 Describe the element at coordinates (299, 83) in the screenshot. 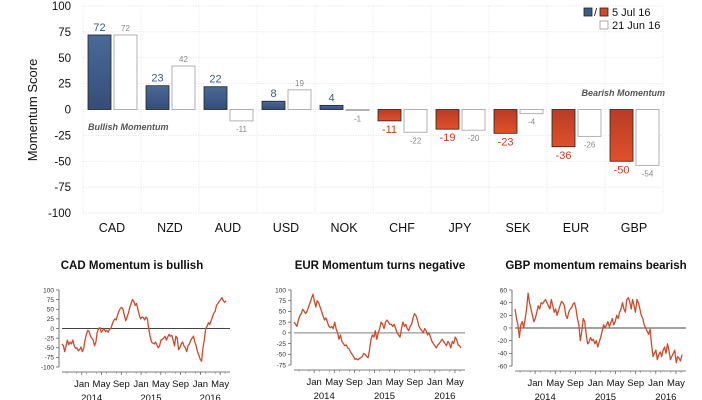

I see `bar-value-label-previous: 19` at that location.